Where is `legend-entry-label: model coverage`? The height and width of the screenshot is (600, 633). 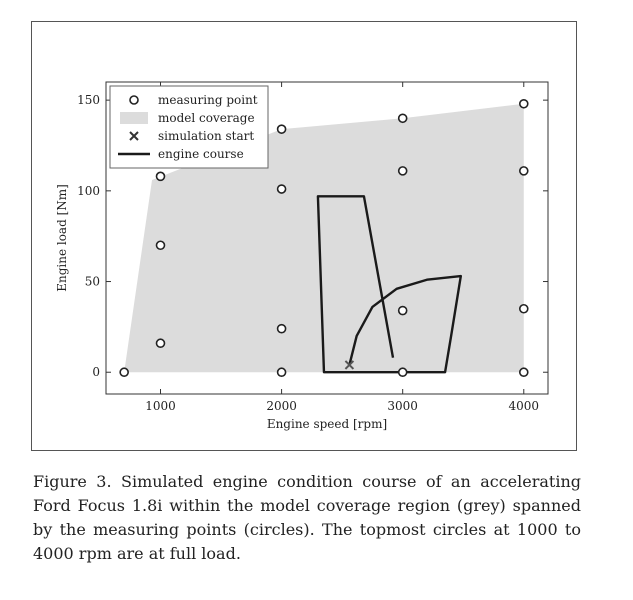
legend-entry-label: model coverage is located at coordinates (206, 118).